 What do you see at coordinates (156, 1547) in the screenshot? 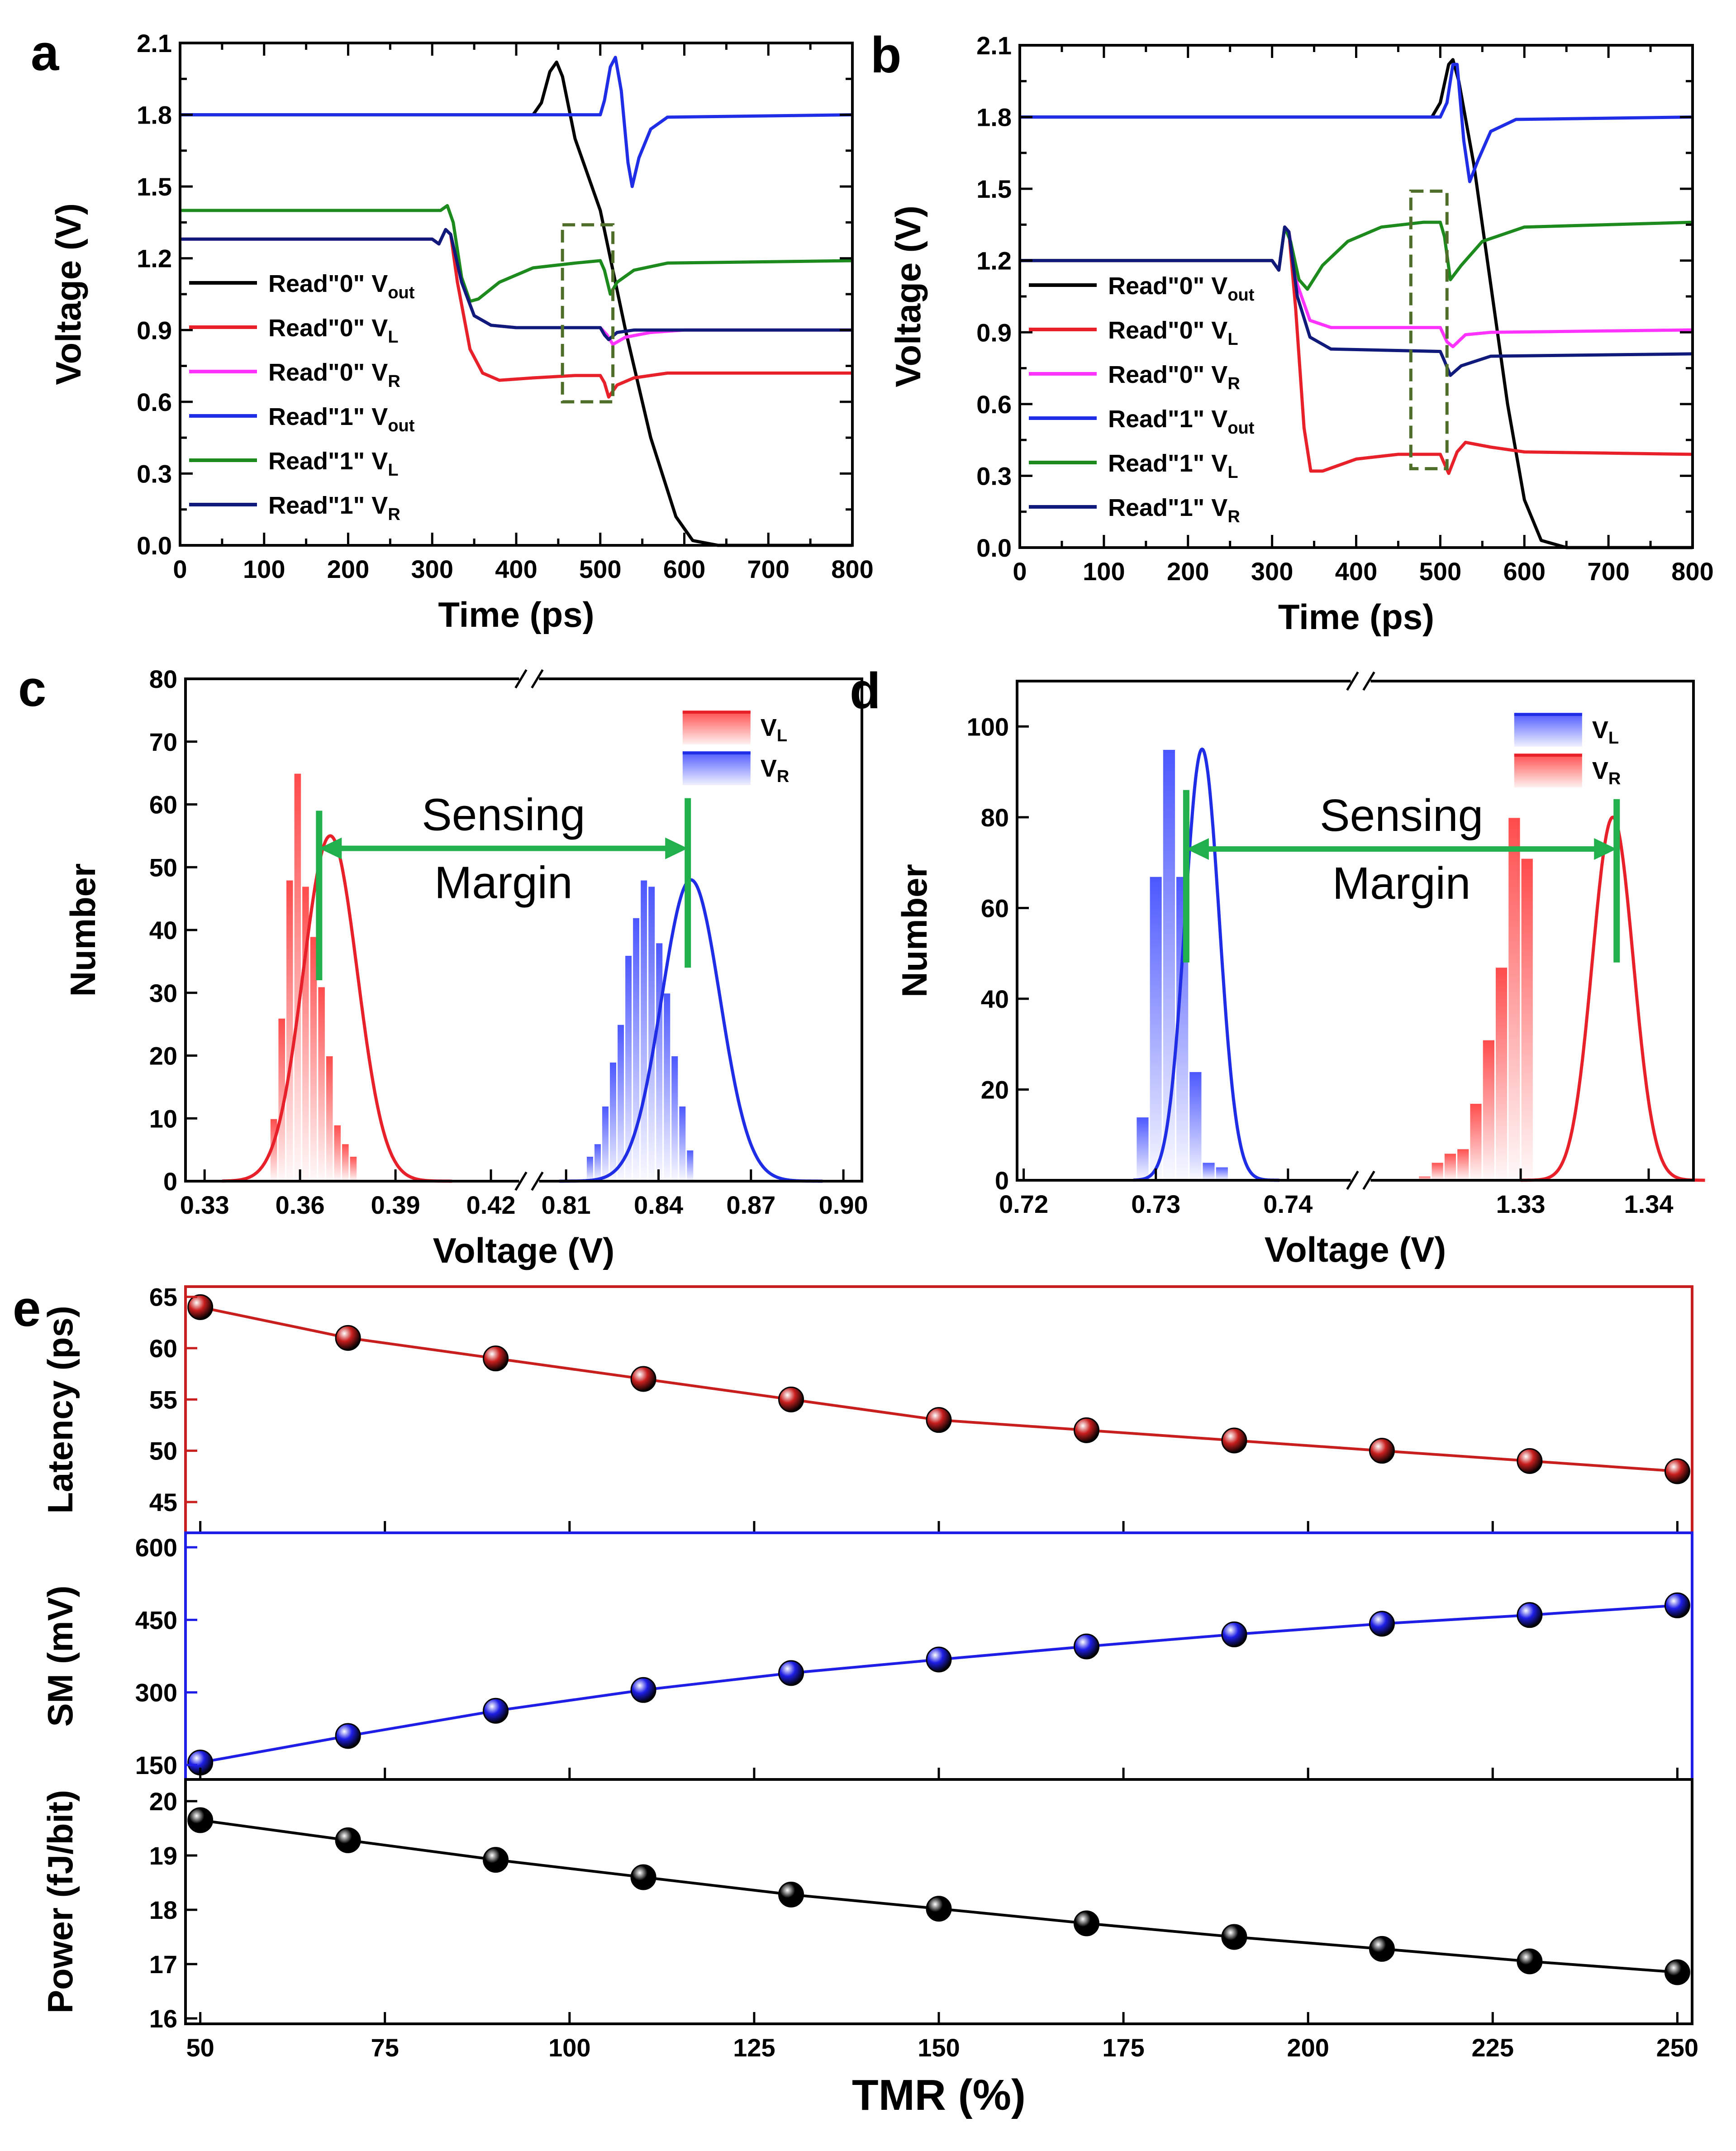
I see `y-tick-label: 600` at bounding box center [156, 1547].